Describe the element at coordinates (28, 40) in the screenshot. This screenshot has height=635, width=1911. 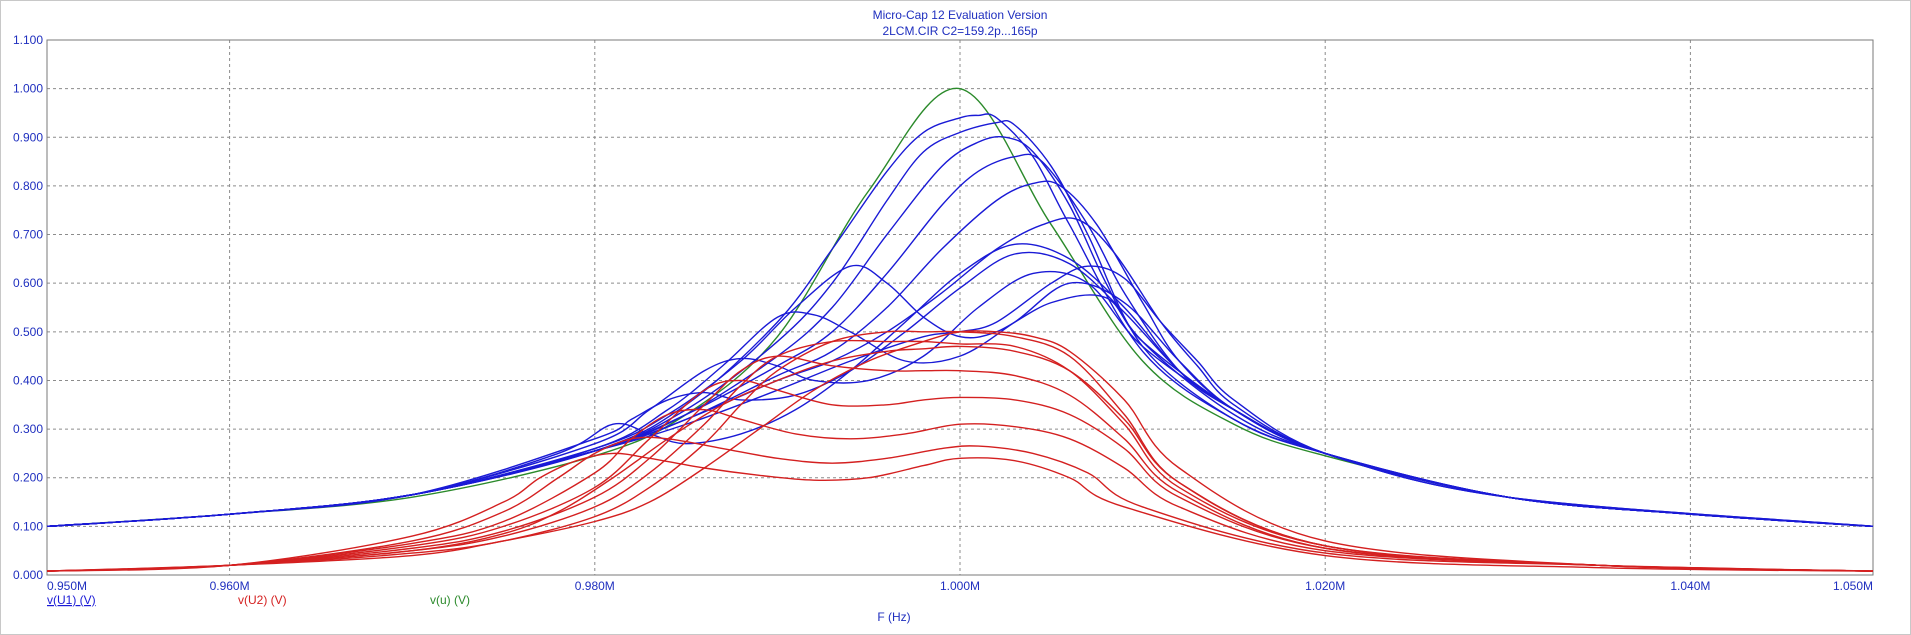
I see `y-tick-label: 1.100` at that location.